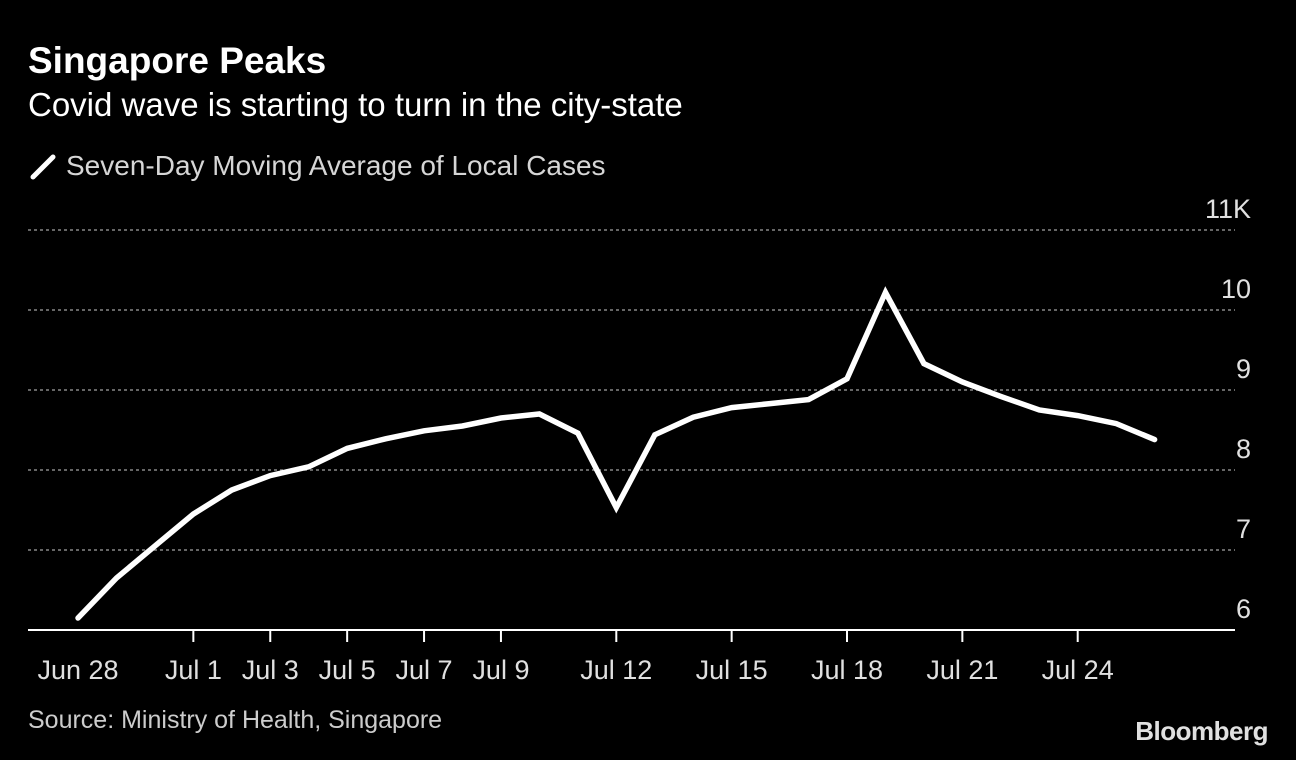 This screenshot has height=760, width=1296. Describe the element at coordinates (177, 60) in the screenshot. I see `chart-title: Singapore Peaks` at that location.